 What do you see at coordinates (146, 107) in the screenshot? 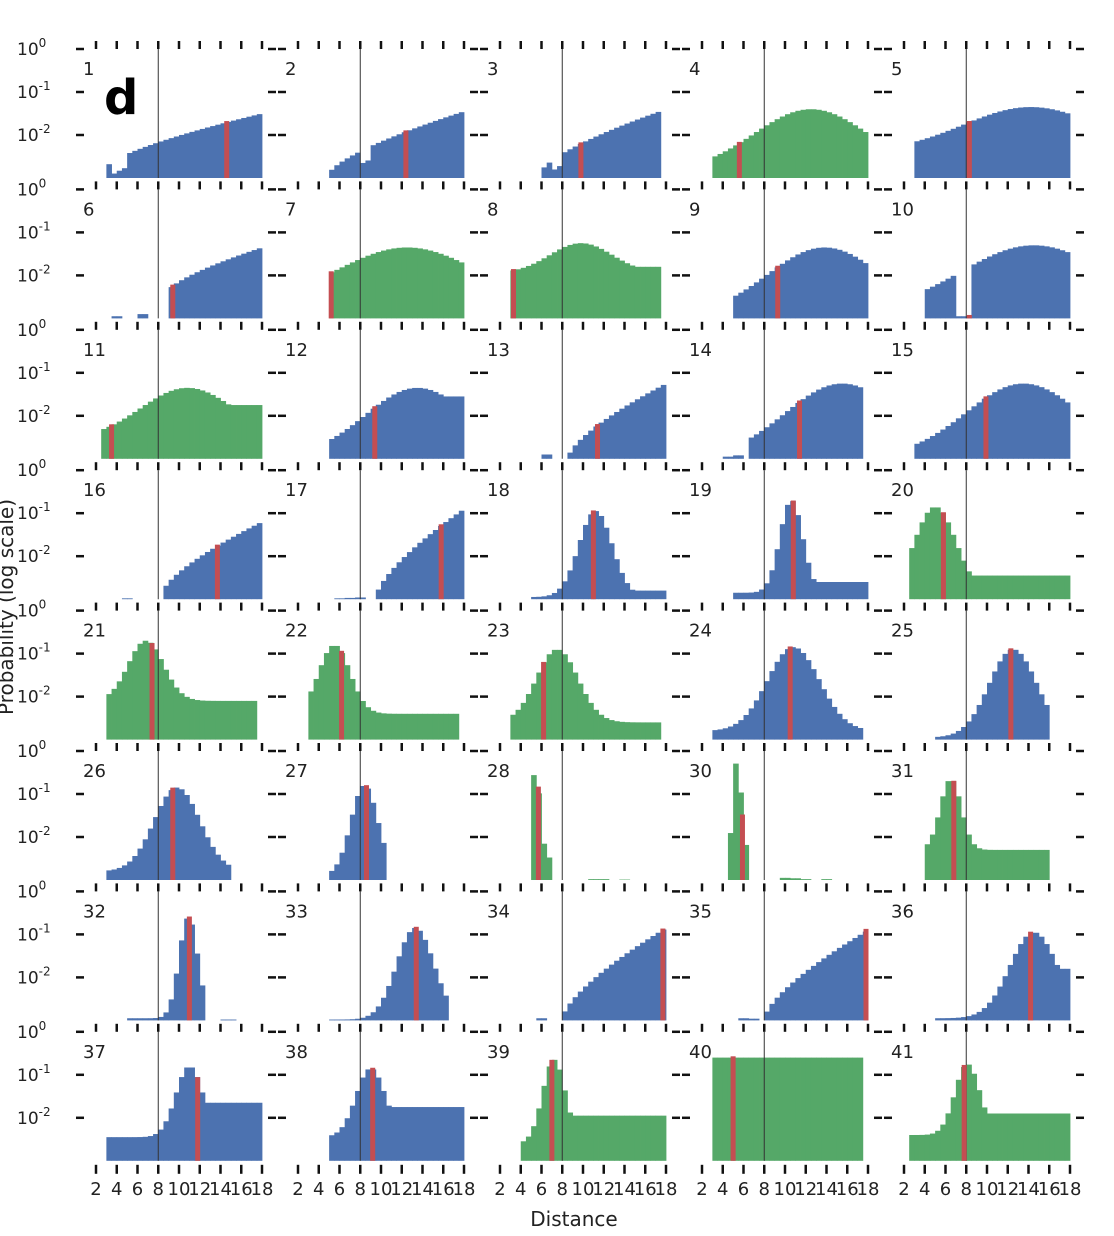
I see `panel-1: 1 100 10-1 10-2` at bounding box center [146, 107].